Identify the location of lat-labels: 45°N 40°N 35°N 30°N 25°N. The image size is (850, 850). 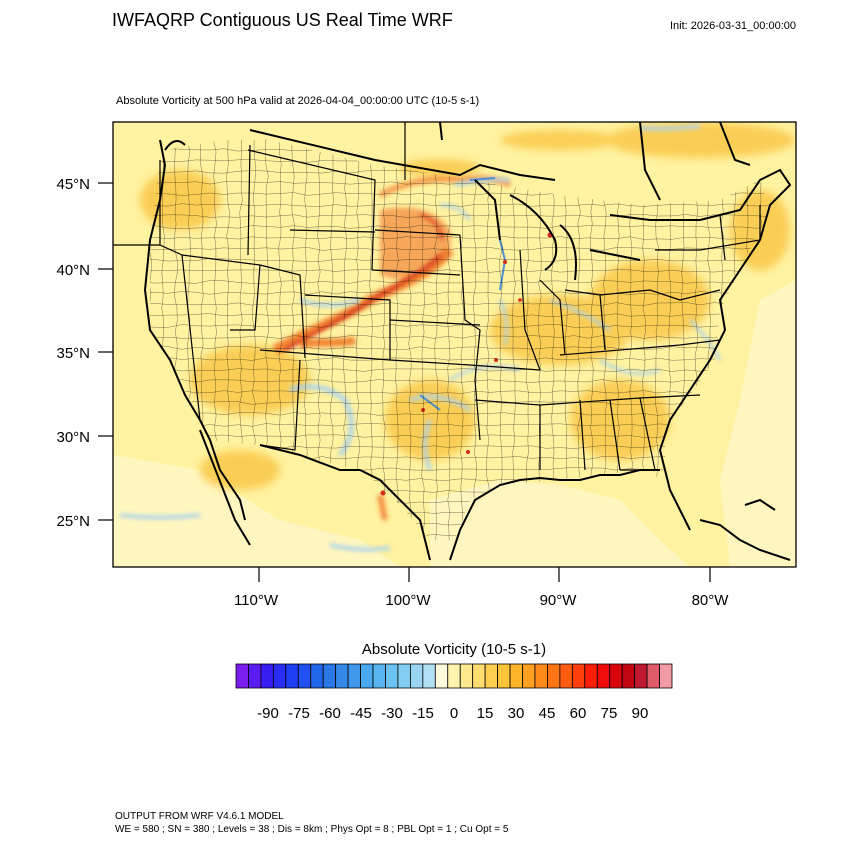
(73, 353).